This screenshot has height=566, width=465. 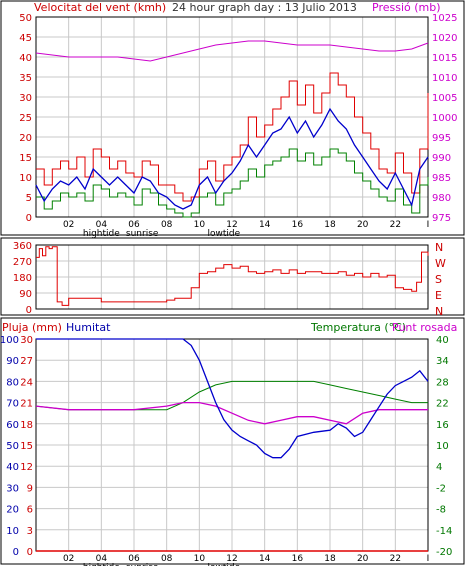 What do you see at coordinates (231, 225) in the screenshot?
I see `top-hour-label: 12` at bounding box center [231, 225].